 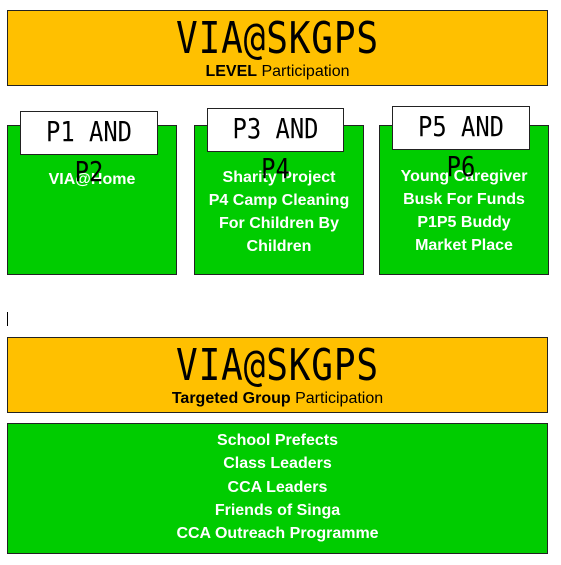 What do you see at coordinates (464, 245) in the screenshot?
I see `list-item: Market Place` at bounding box center [464, 245].